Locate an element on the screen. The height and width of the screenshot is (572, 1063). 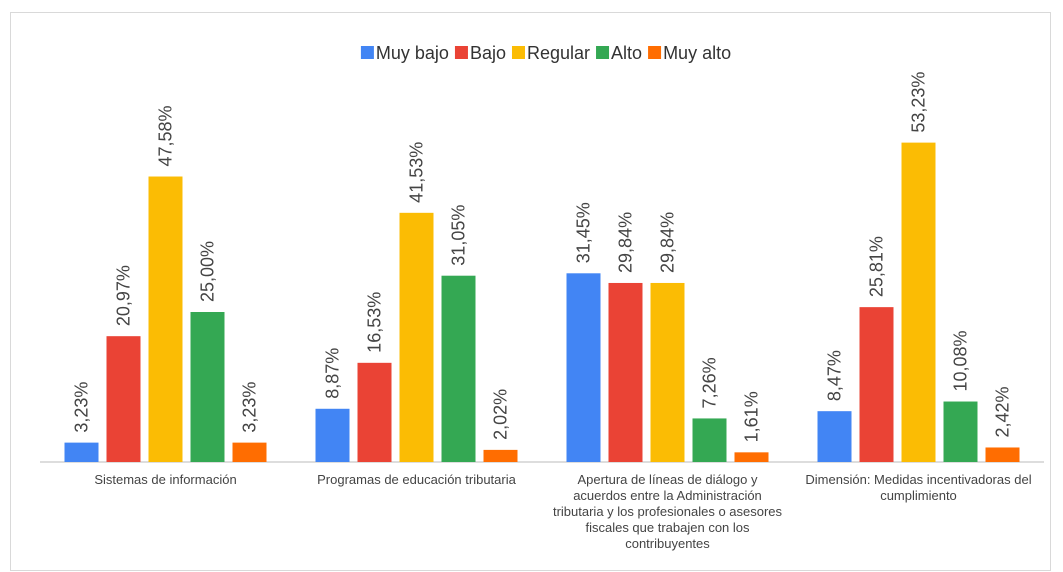
data-label: 20,97% is located at coordinates (124, 295).